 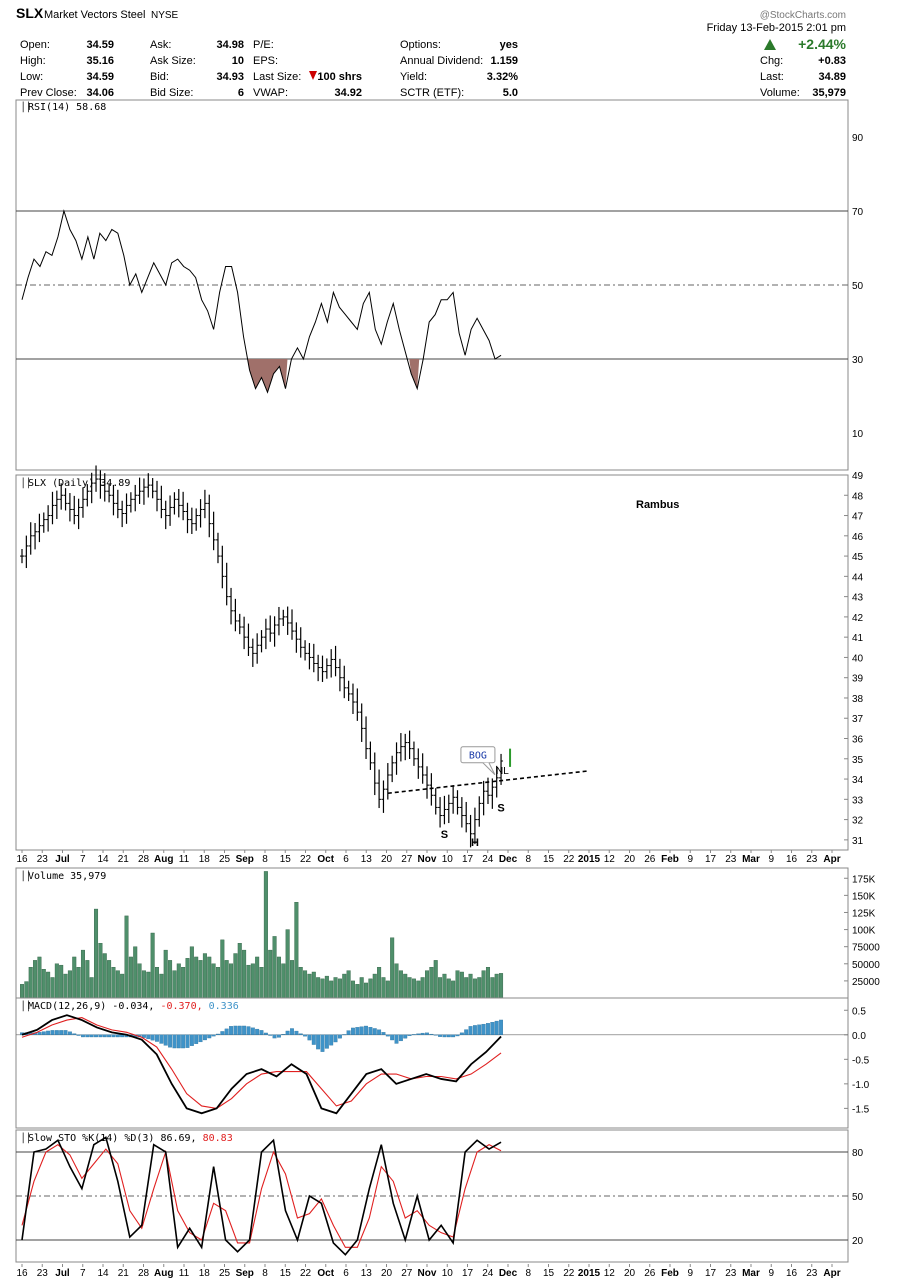 What do you see at coordinates (859, 1011) in the screenshot?
I see `macd-tick-label: 0.5` at bounding box center [859, 1011].